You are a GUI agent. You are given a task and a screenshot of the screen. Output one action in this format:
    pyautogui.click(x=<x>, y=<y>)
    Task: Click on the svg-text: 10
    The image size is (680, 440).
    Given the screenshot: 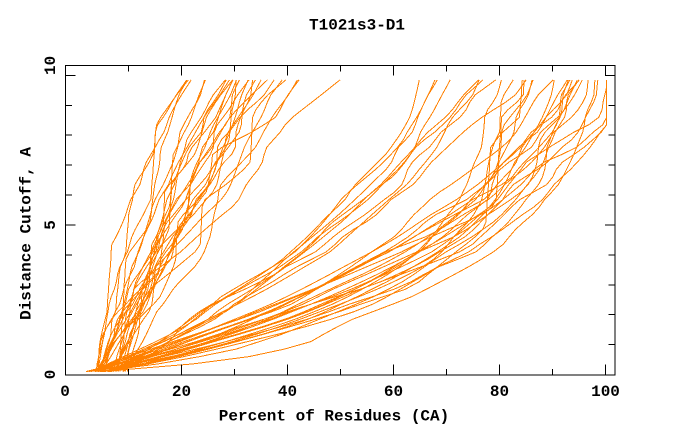 What is the action you would take?
    pyautogui.click(x=51, y=65)
    